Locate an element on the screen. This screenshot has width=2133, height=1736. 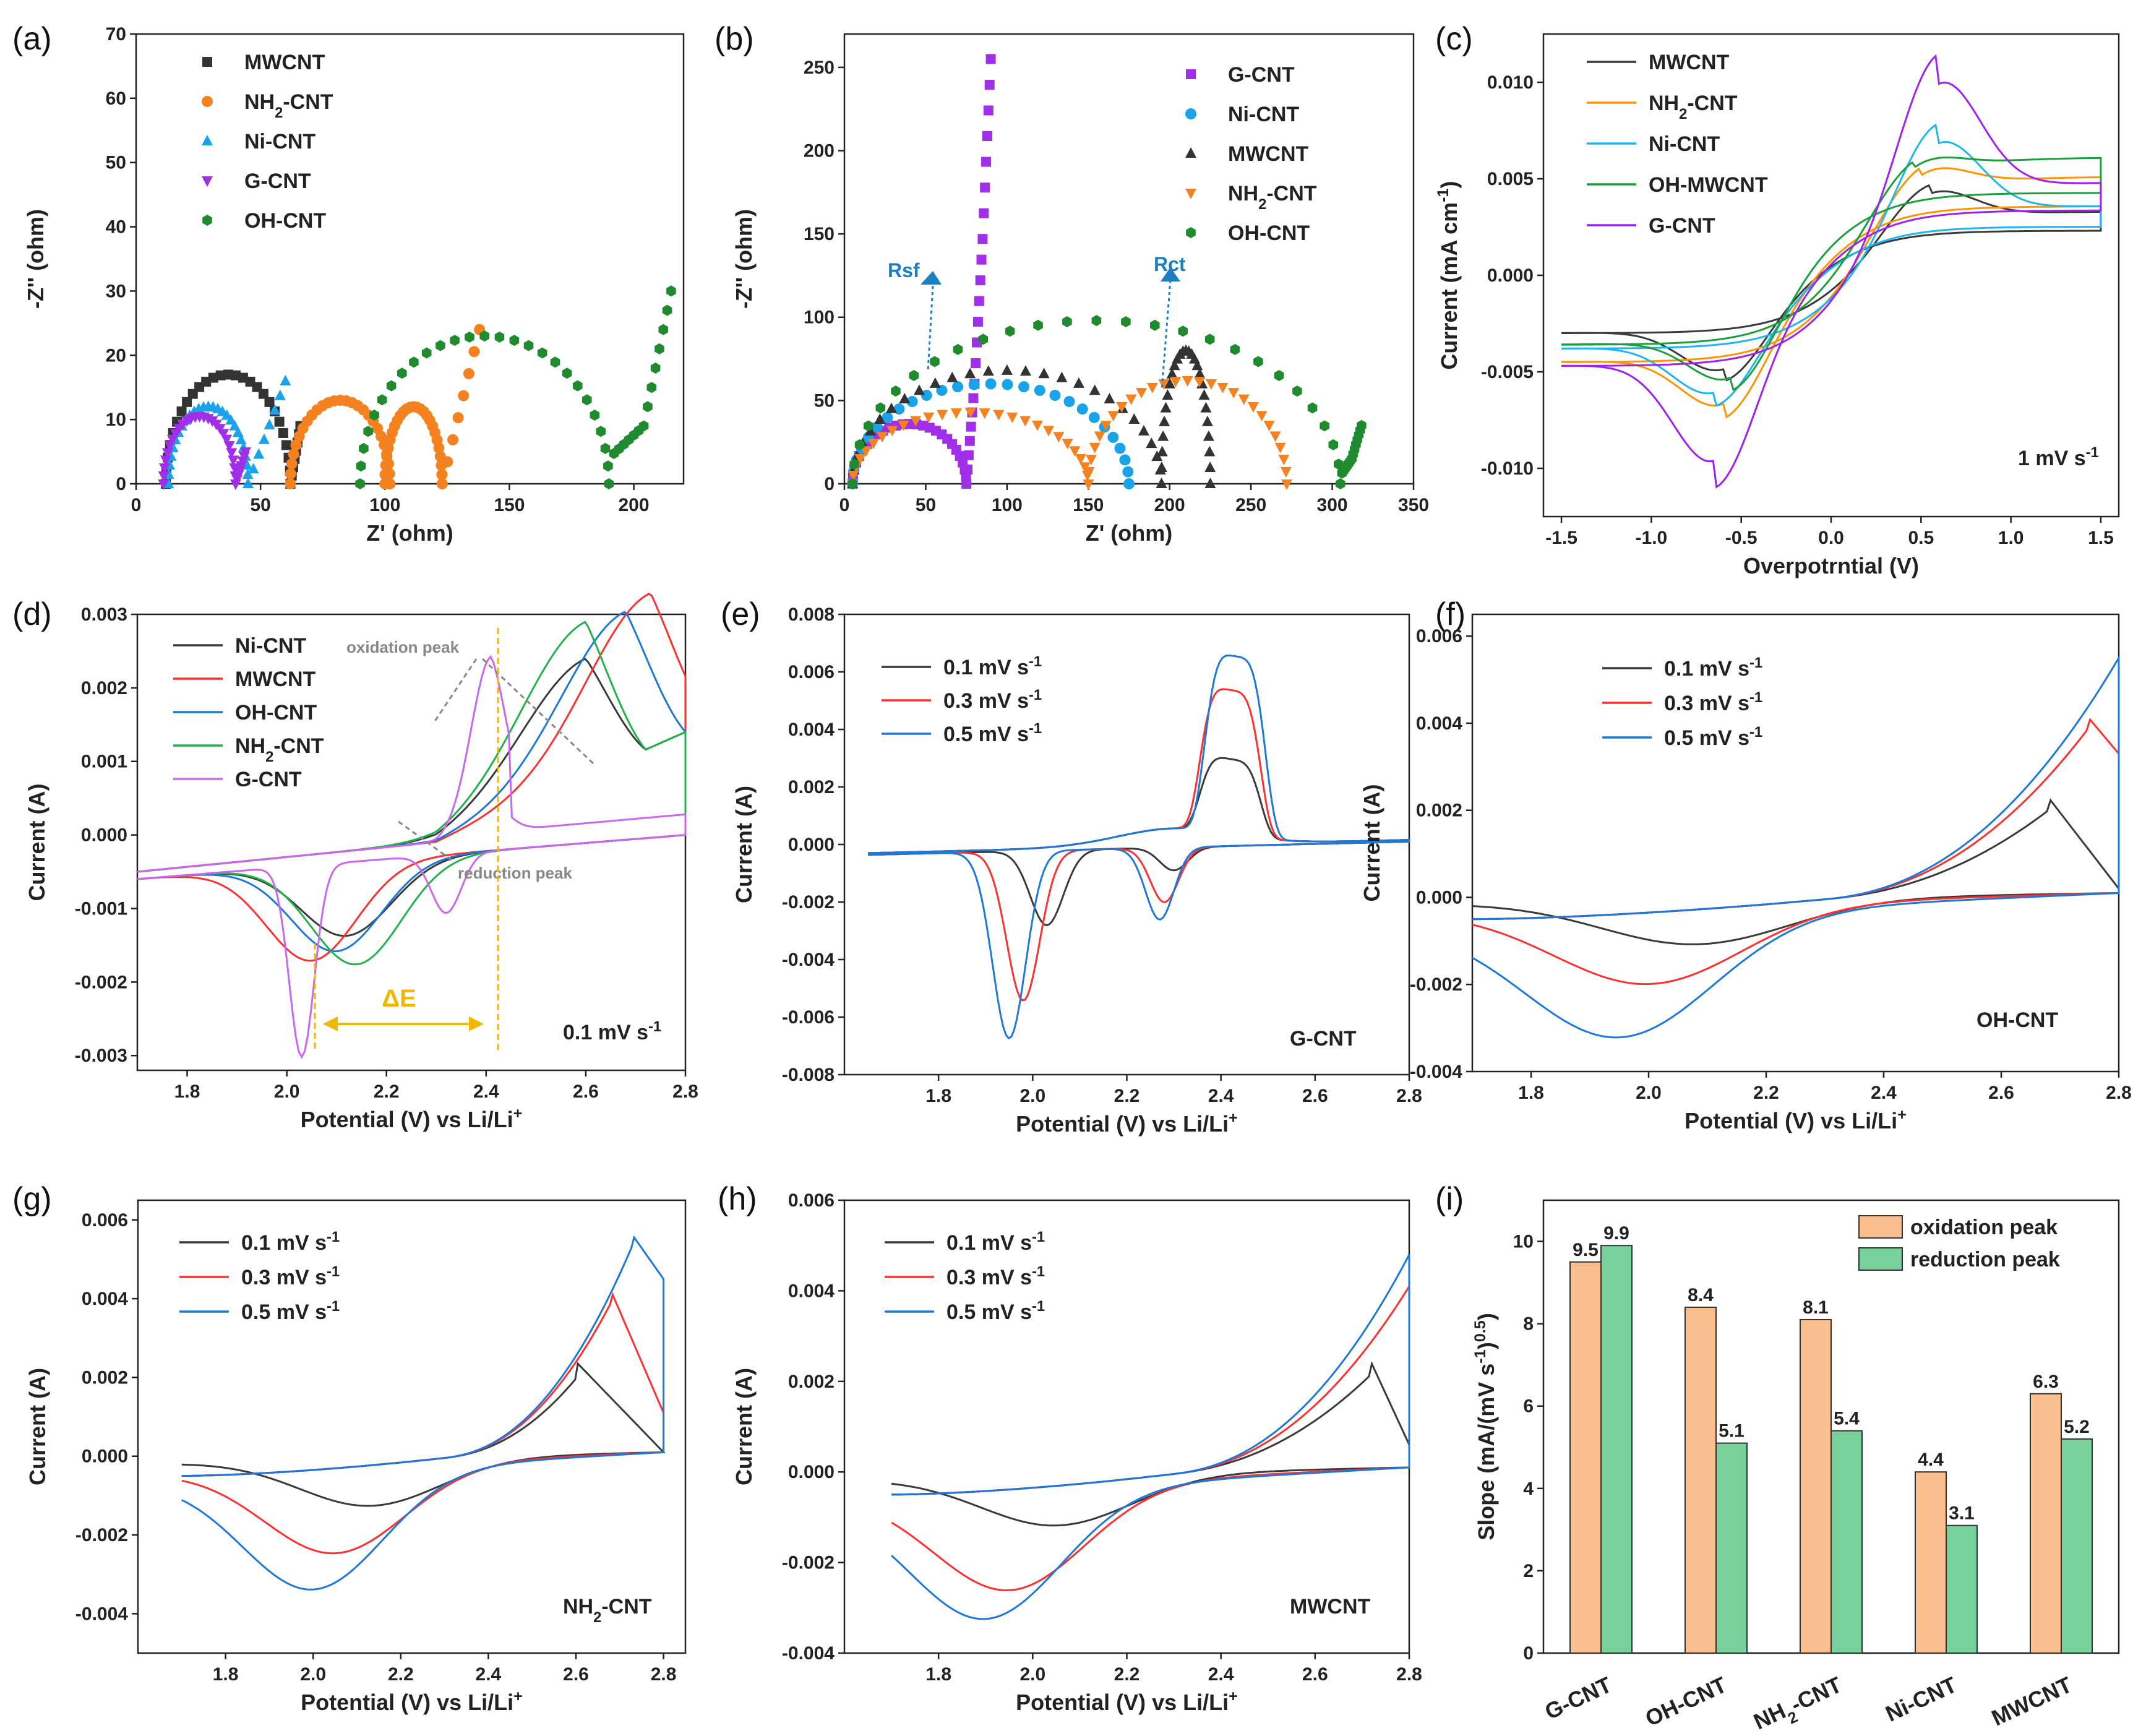
x-category-label: OH-CNT is located at coordinates (1685, 1701).